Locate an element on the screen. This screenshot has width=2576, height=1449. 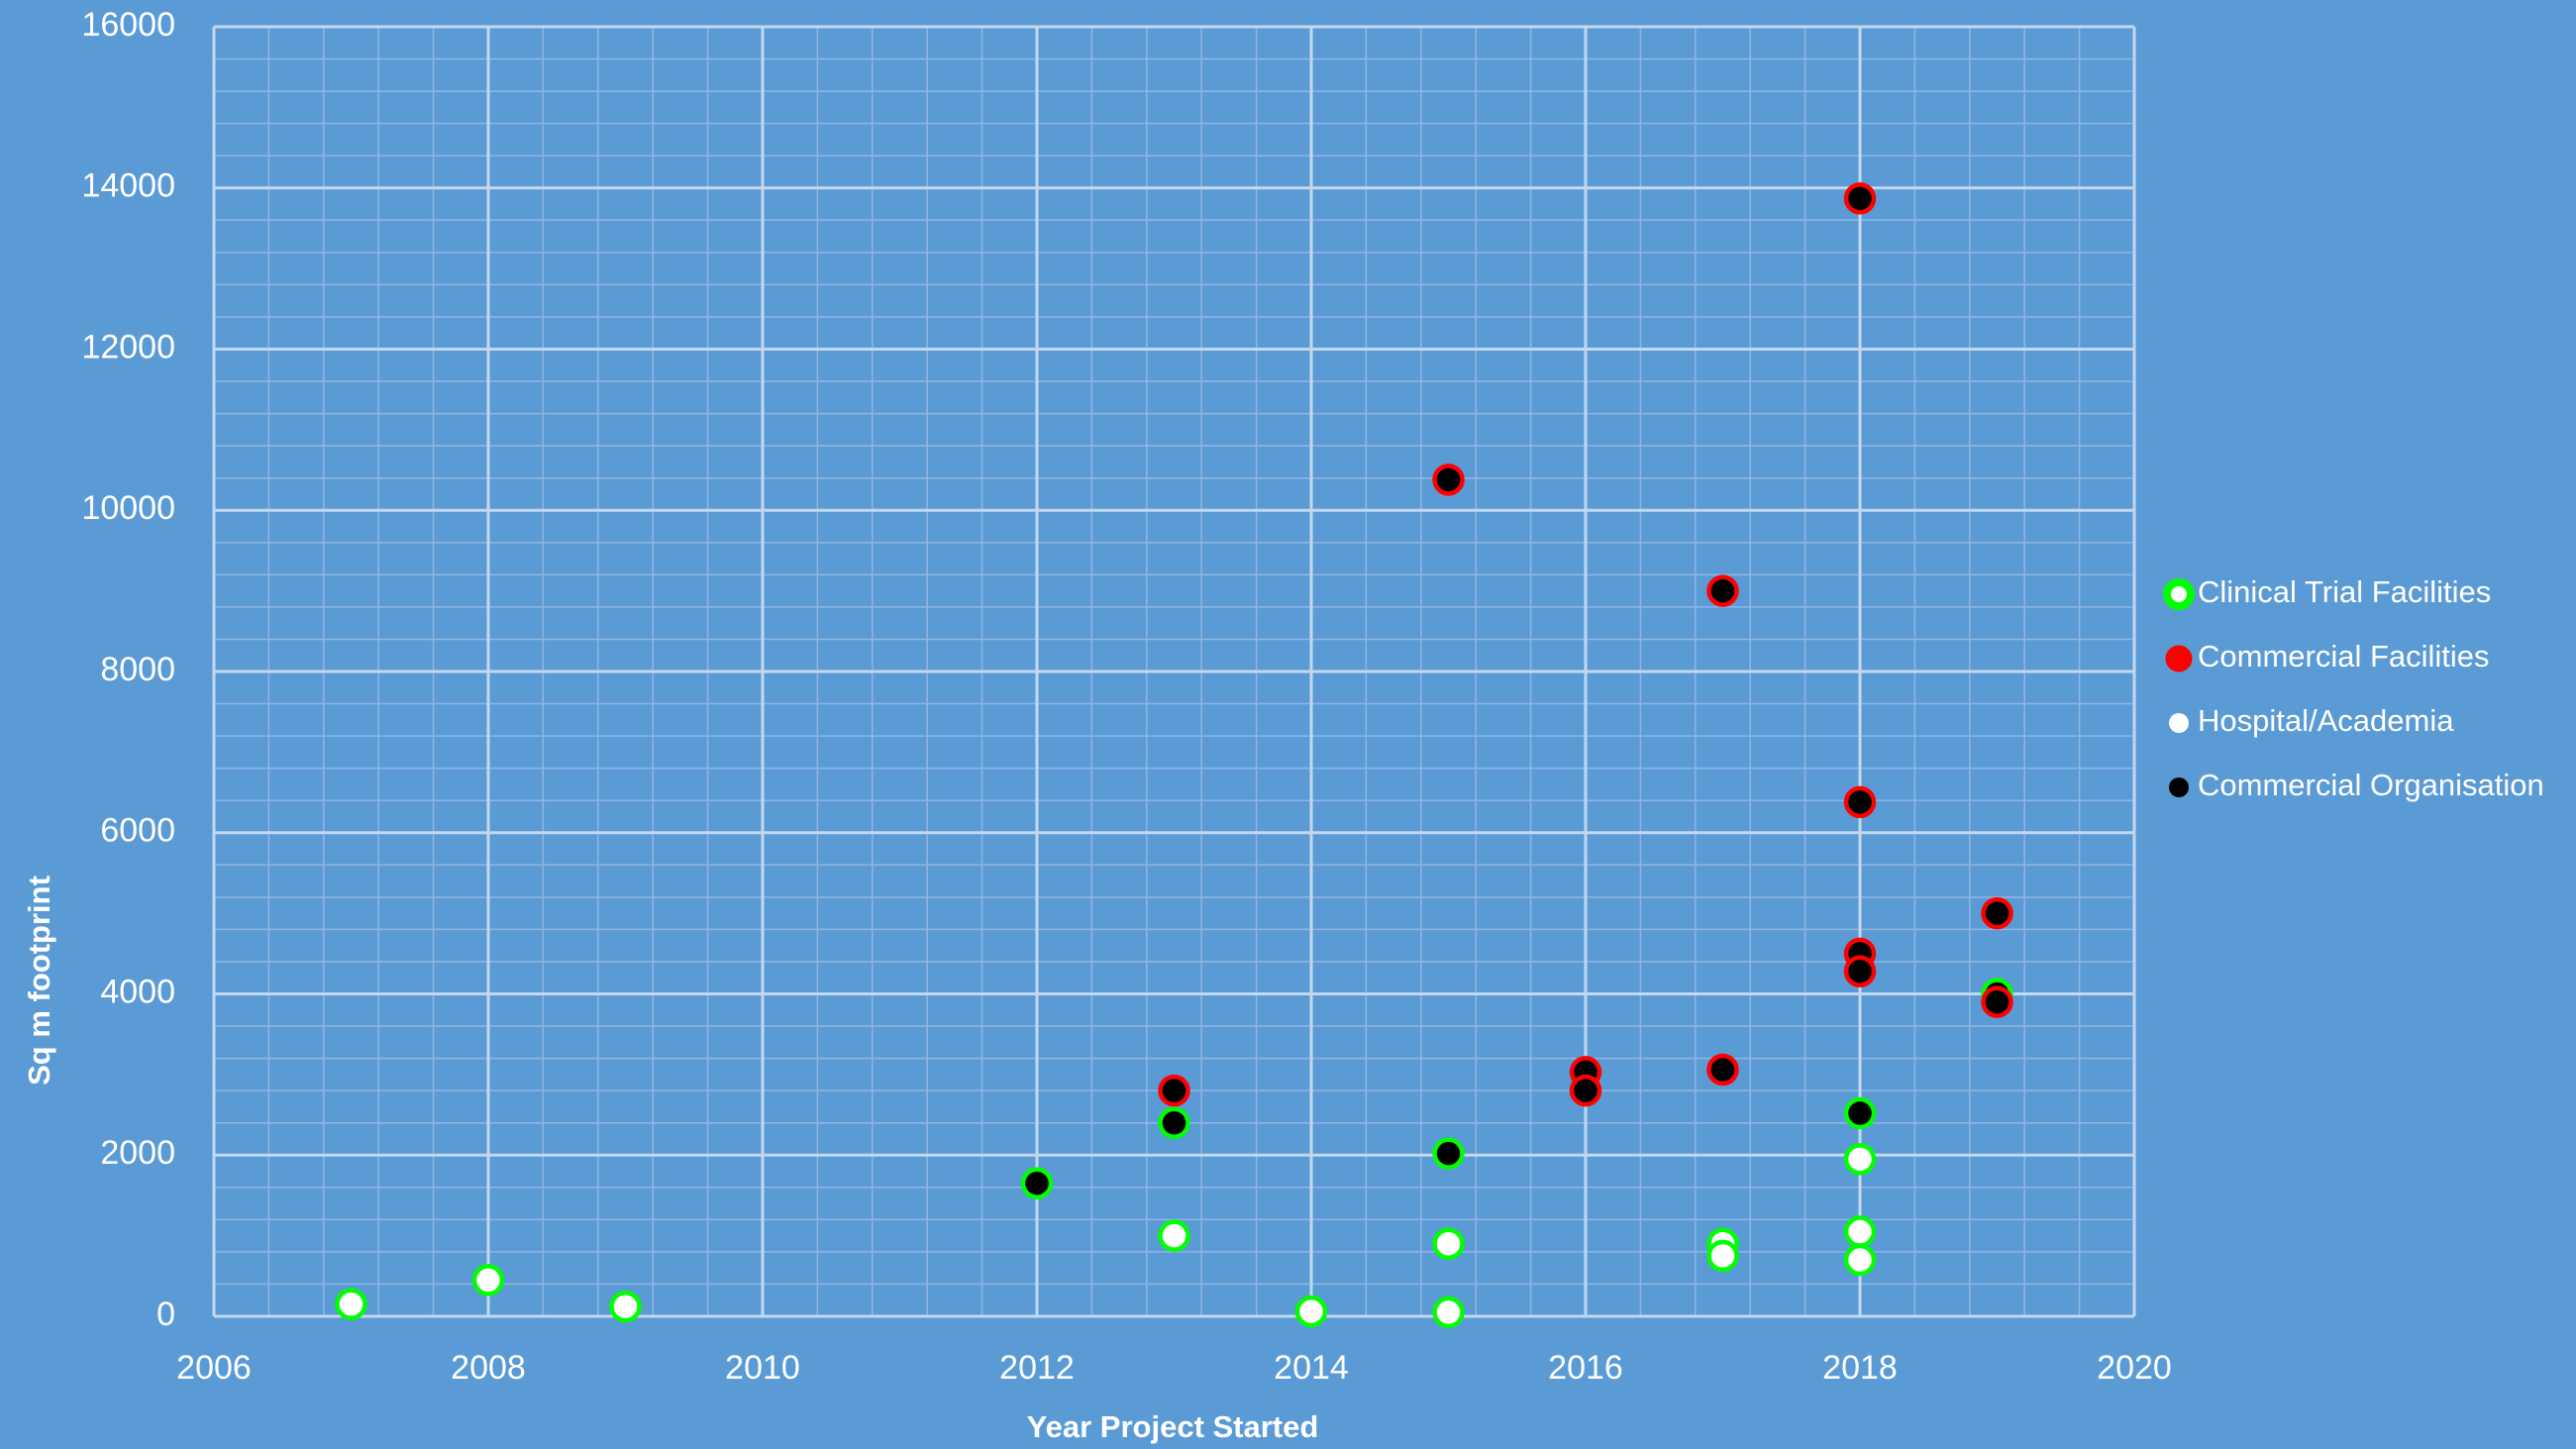
x-tick-label: 2010 is located at coordinates (762, 1368).